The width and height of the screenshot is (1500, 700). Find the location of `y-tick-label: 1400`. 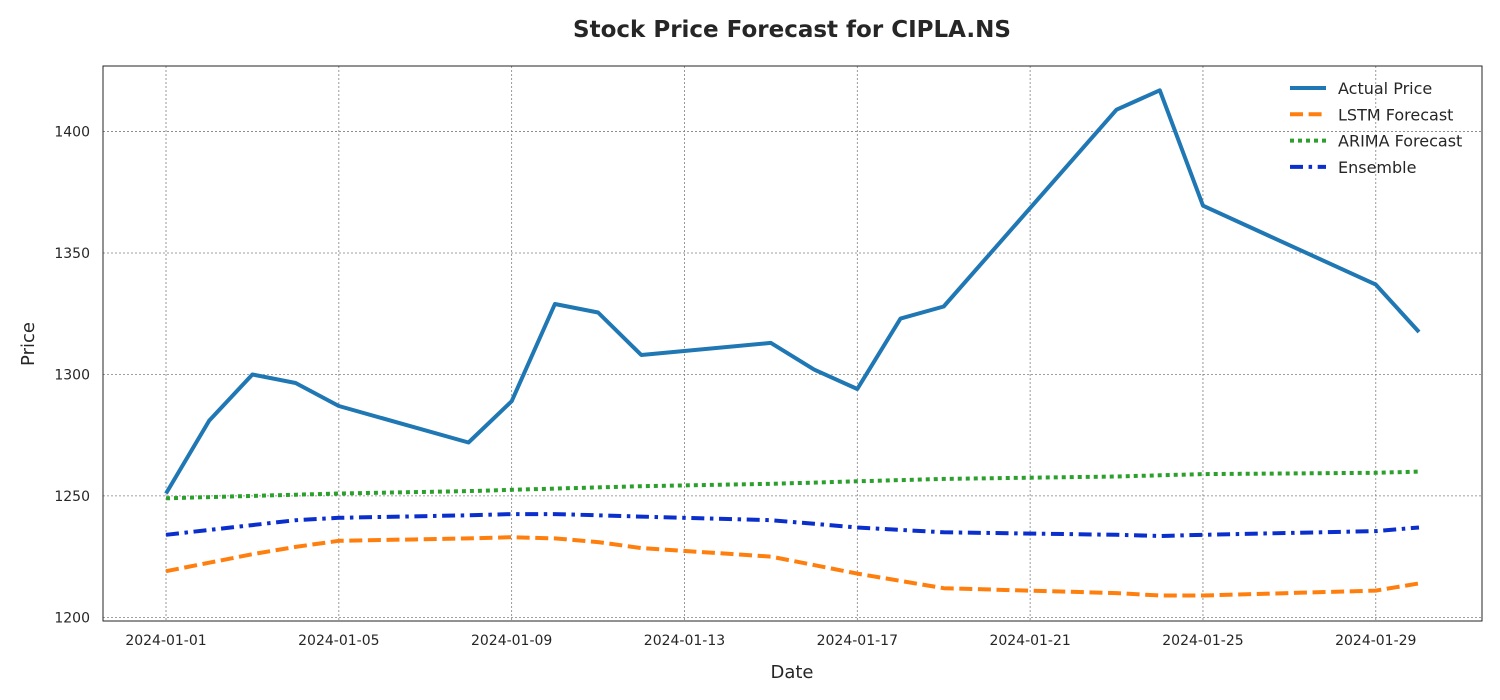

y-tick-label: 1400 is located at coordinates (72, 133).